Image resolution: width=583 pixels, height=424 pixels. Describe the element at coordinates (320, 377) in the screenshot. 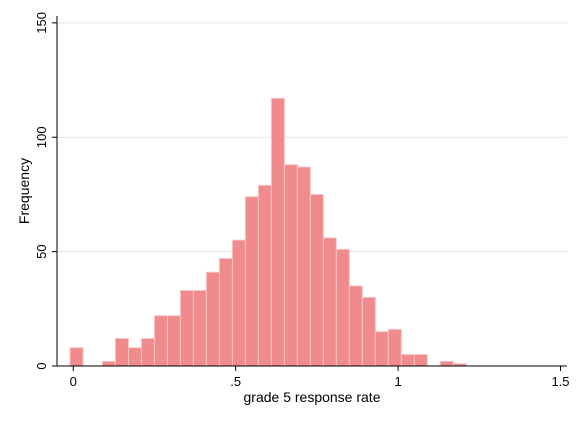

I see `x-axis-ticks: 0 .5 1 1.5` at that location.